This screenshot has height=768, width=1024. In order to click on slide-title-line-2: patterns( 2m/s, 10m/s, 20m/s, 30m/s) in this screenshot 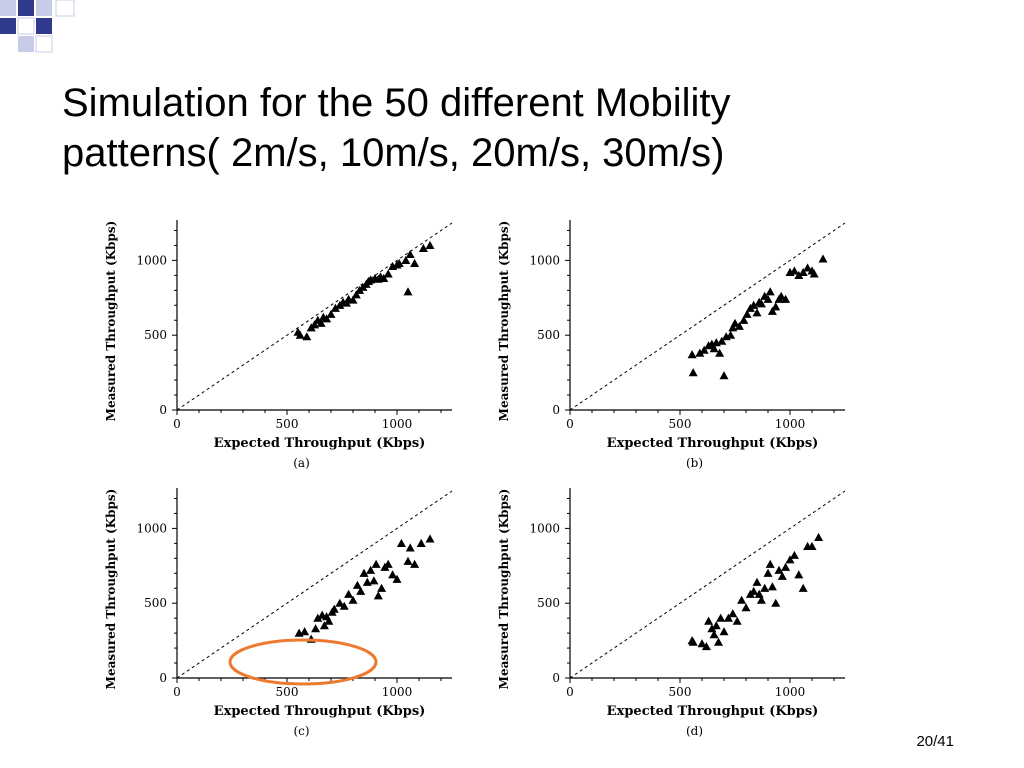, I will do `click(393, 153)`.